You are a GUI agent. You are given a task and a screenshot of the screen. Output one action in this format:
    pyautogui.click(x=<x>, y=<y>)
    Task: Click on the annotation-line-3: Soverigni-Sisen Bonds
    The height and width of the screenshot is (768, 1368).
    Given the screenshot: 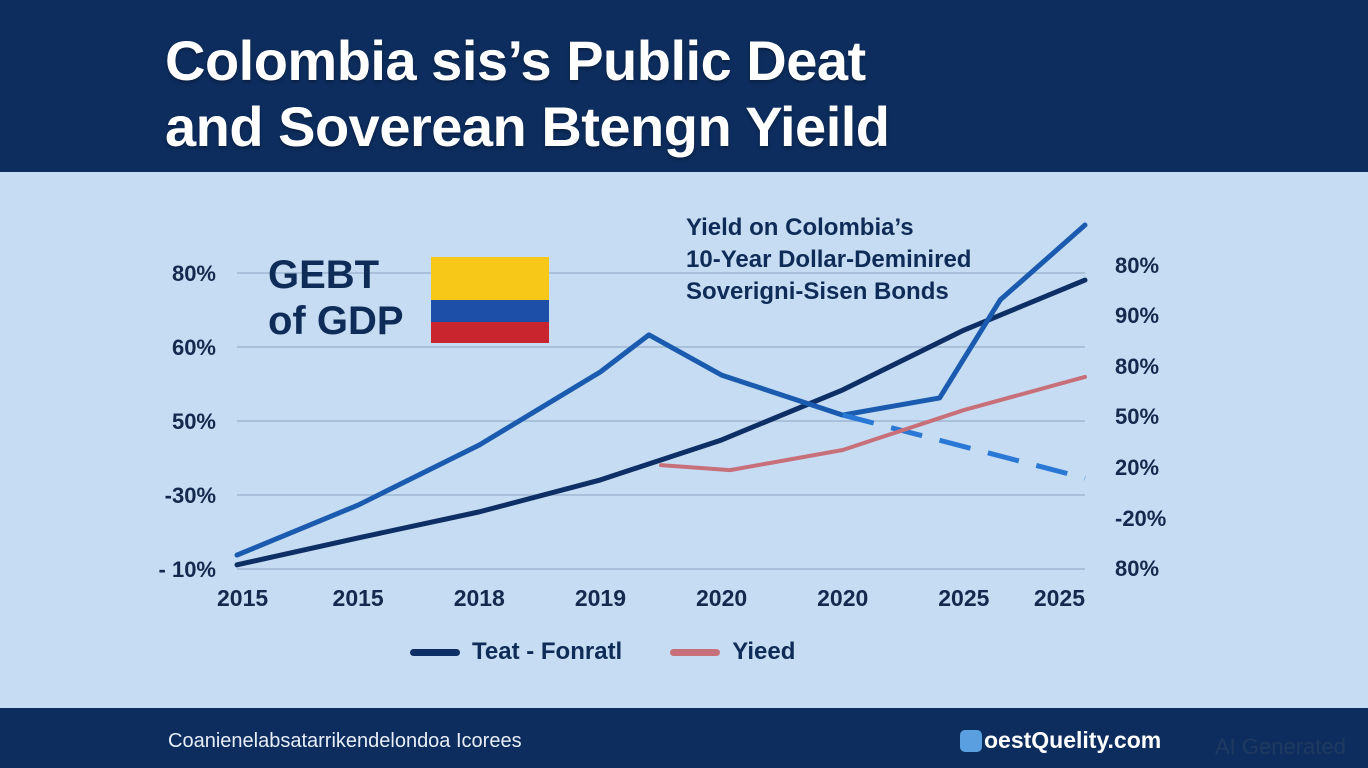 What is the action you would take?
    pyautogui.click(x=817, y=291)
    